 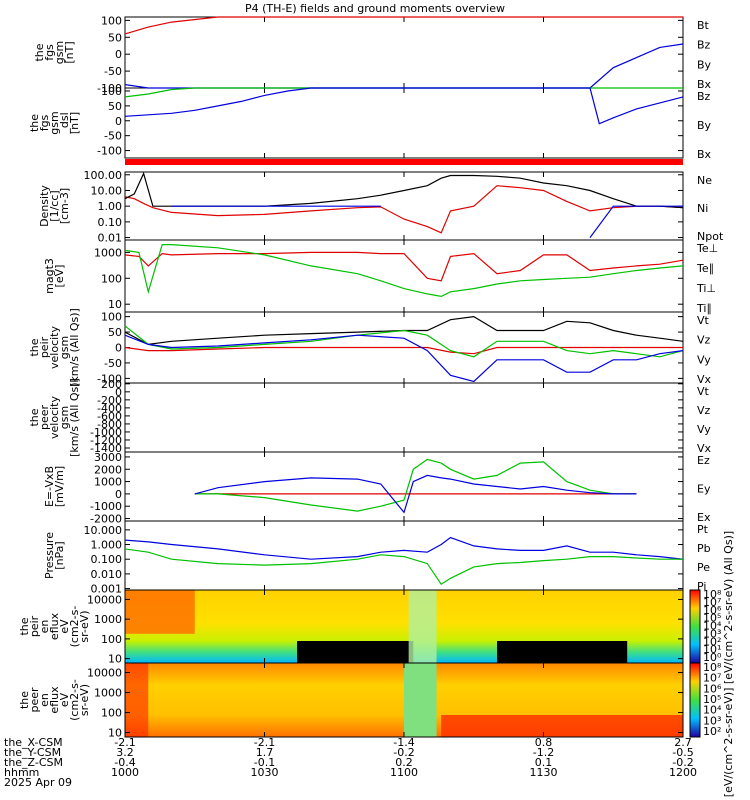 I want to click on ylabel-line: eV, so click(x=64, y=626).